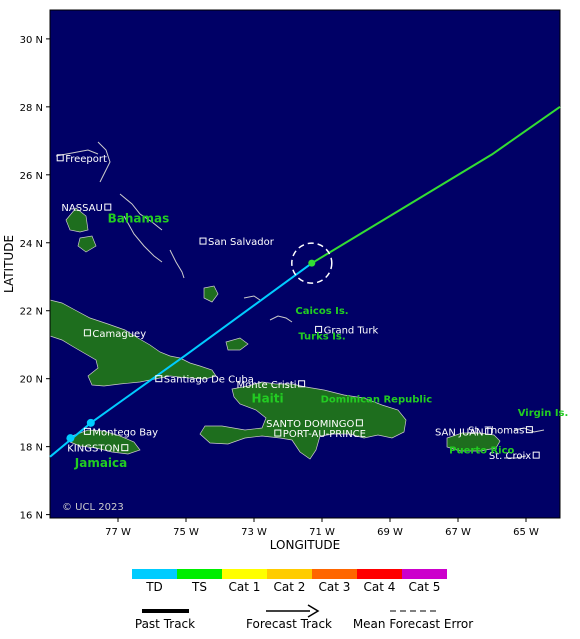 The height and width of the screenshot is (639, 580). What do you see at coordinates (125, 432) in the screenshot?
I see `place-name: Montego Bay` at bounding box center [125, 432].